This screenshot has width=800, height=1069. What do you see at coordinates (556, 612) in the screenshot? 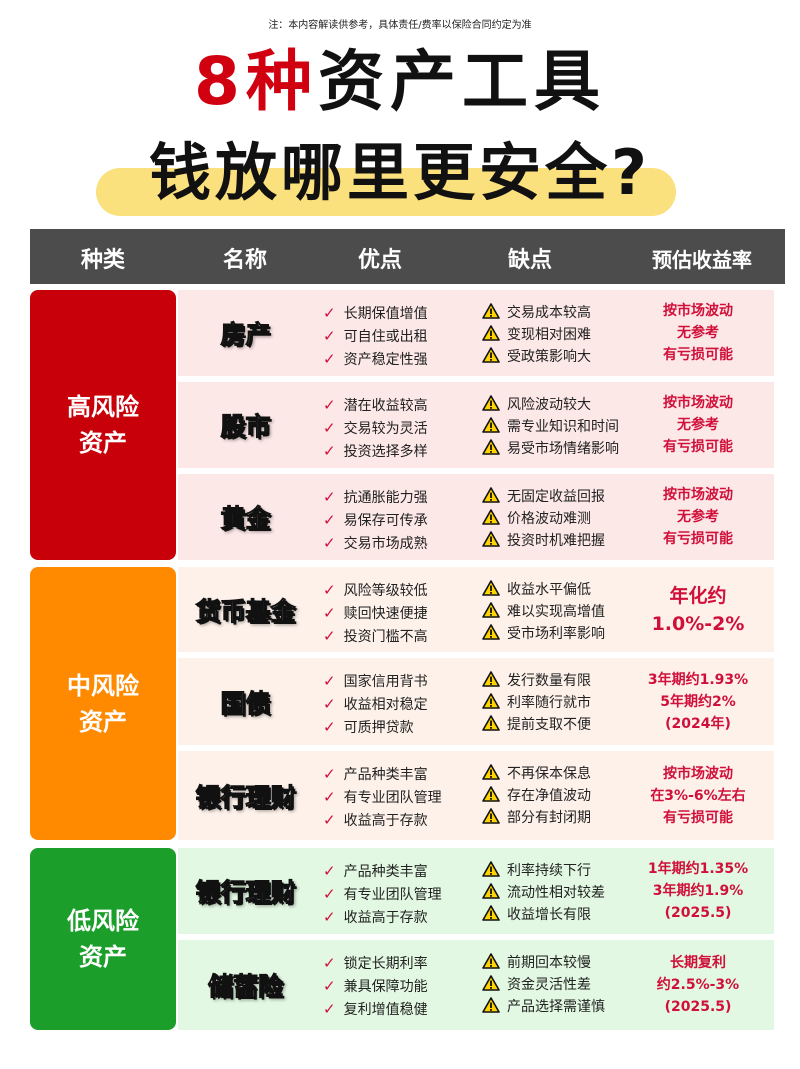
I see `con-text: 难以实现高增值` at bounding box center [556, 612].